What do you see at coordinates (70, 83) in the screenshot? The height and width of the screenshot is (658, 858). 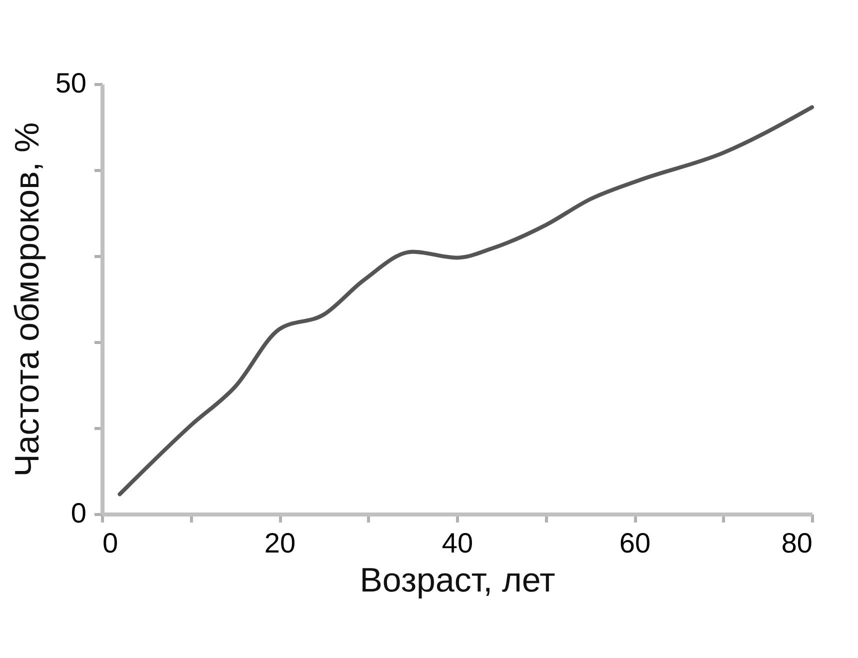 I see `y-tick-label: 50` at bounding box center [70, 83].